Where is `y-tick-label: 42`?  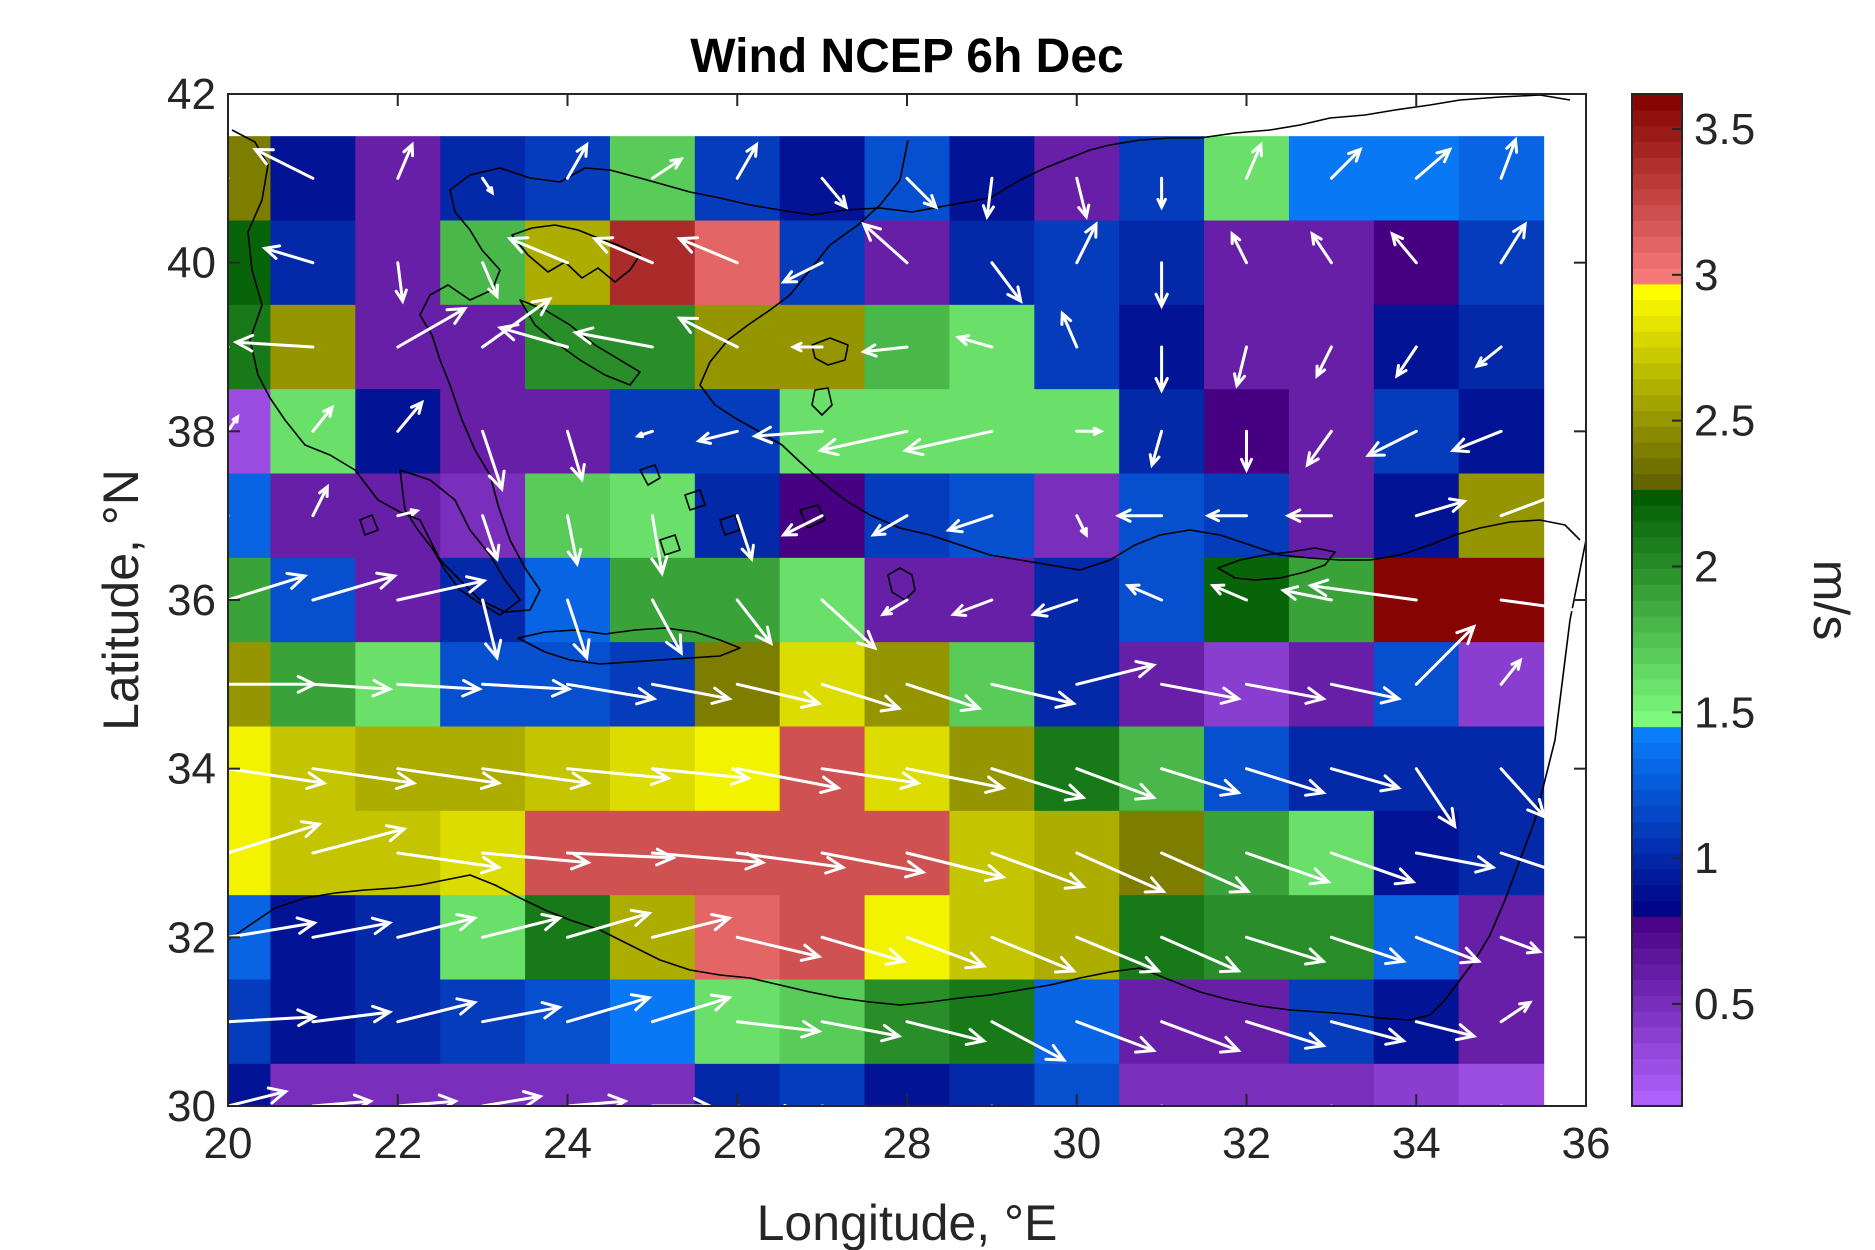 y-tick-label: 42 is located at coordinates (191, 94).